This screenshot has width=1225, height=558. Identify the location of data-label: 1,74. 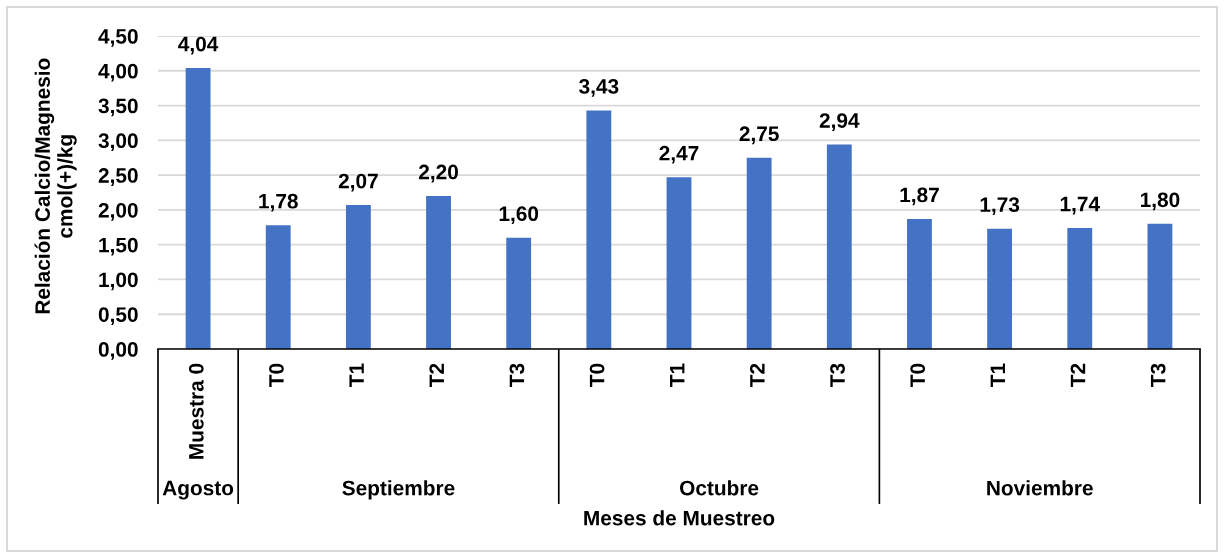
(1080, 205).